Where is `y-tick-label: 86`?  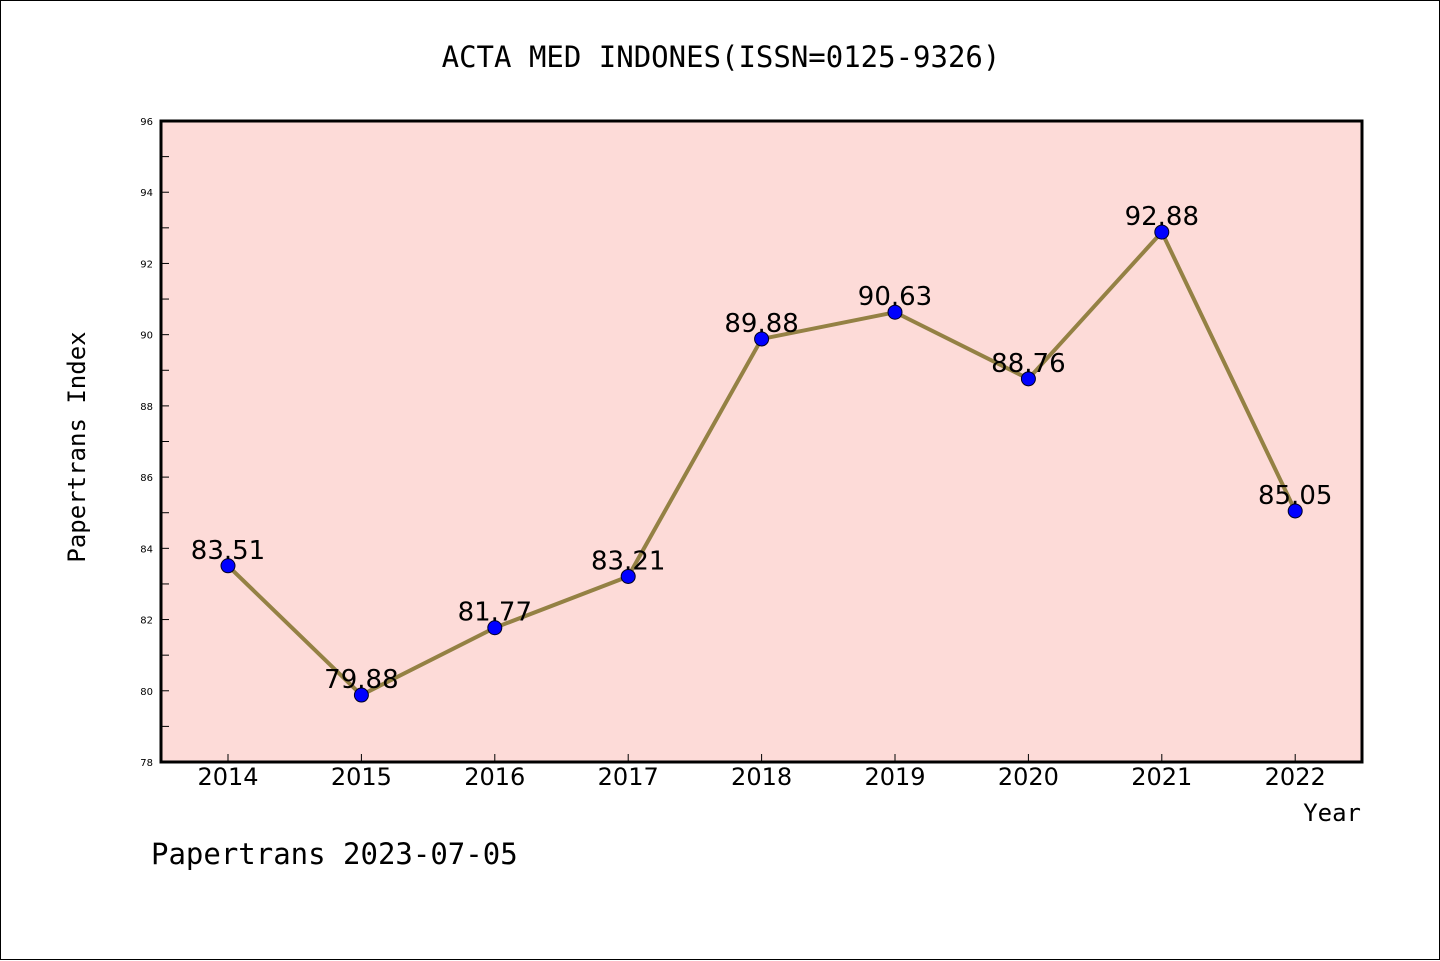
y-tick-label: 86 is located at coordinates (146, 478).